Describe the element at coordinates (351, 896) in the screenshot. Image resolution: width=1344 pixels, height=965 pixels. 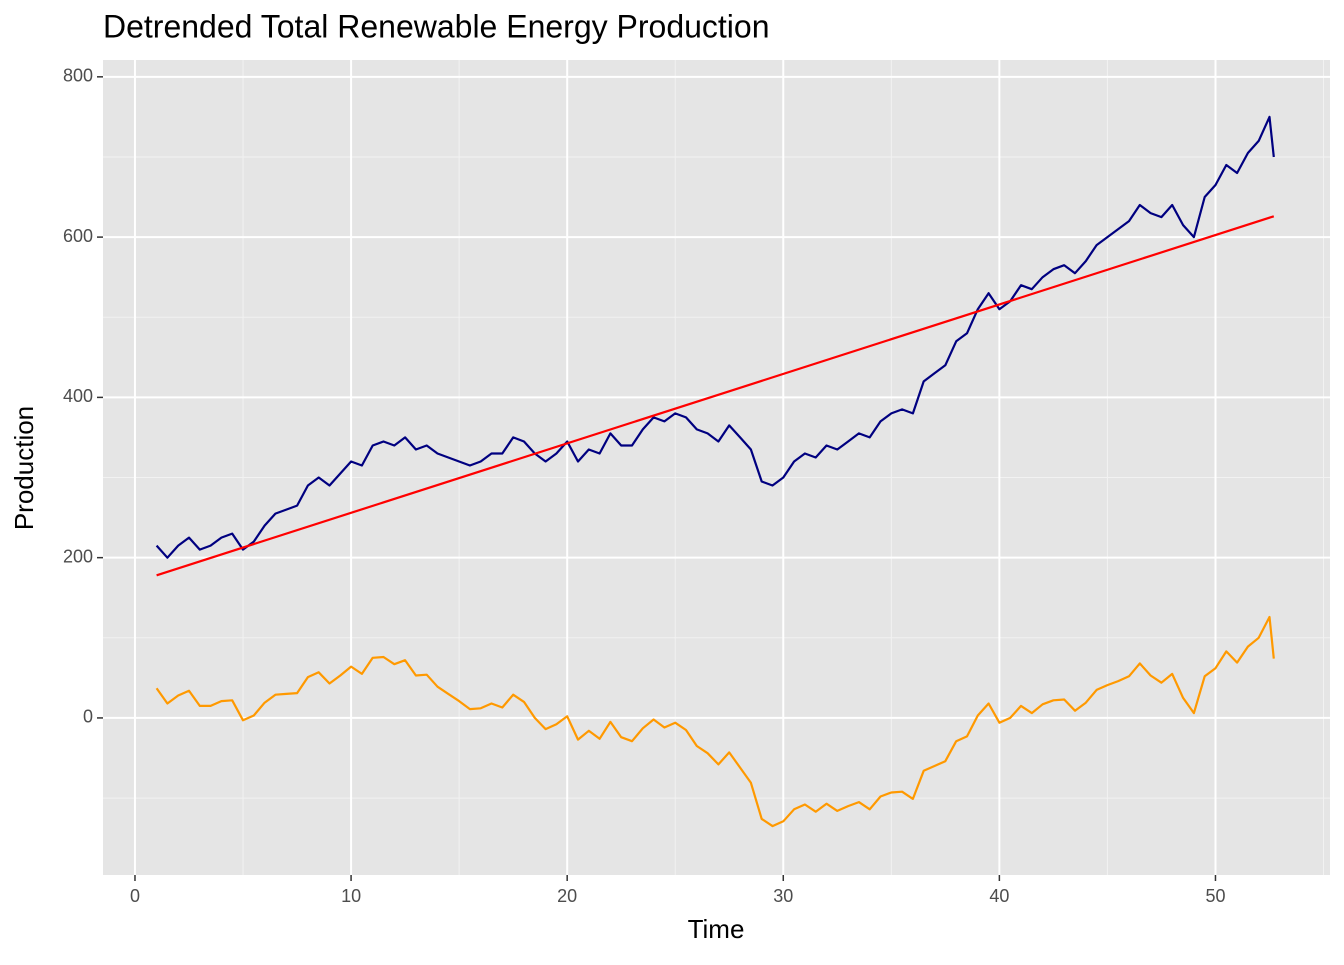
I see `x-tick-label: 10` at that location.